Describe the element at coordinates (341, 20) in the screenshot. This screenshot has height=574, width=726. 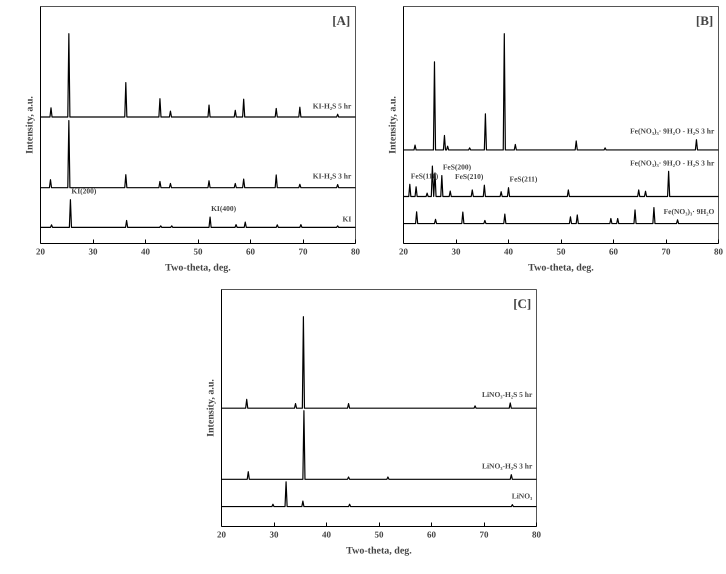
I see `text: [A]` at that location.